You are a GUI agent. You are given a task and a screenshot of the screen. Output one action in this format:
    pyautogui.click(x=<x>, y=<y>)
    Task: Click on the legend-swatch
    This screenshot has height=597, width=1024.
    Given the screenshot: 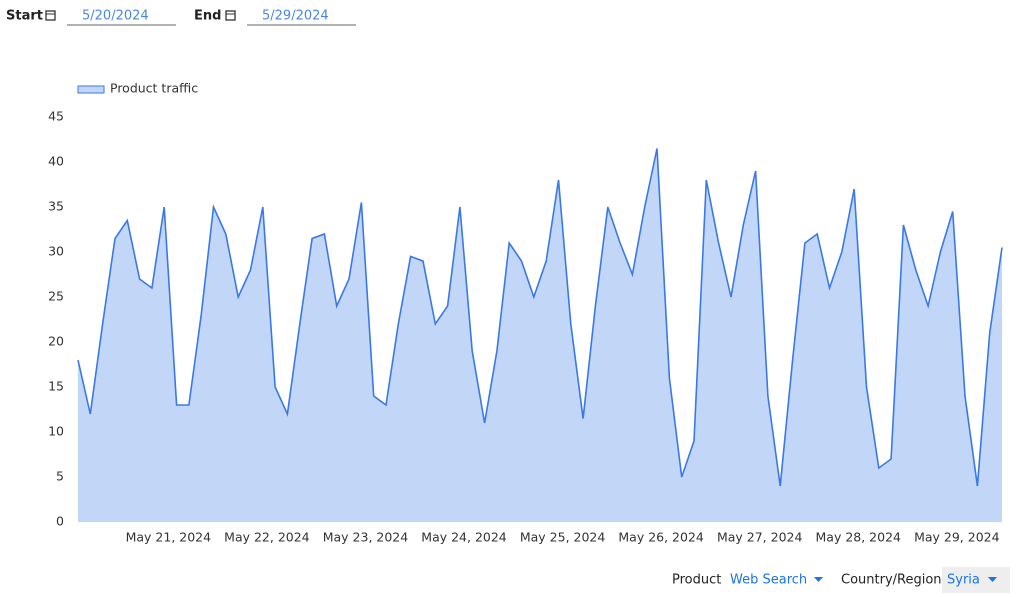 What is the action you would take?
    pyautogui.click(x=91, y=89)
    